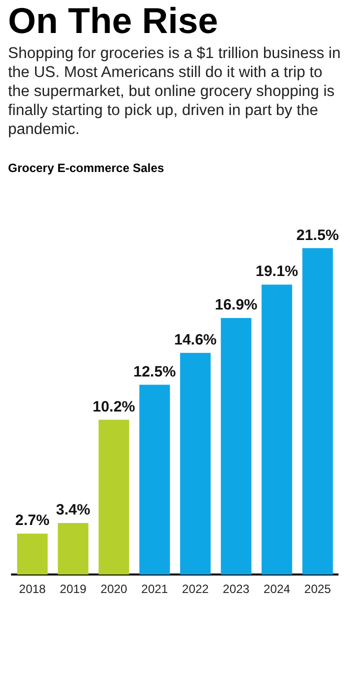  What do you see at coordinates (154, 589) in the screenshot?
I see `x-tick-label: 2021` at bounding box center [154, 589].